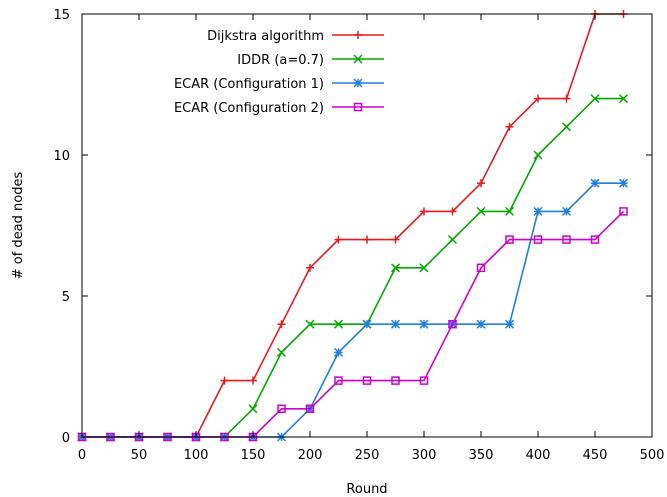 This screenshot has width=667, height=497. I want to click on x-tick-label: 250, so click(367, 455).